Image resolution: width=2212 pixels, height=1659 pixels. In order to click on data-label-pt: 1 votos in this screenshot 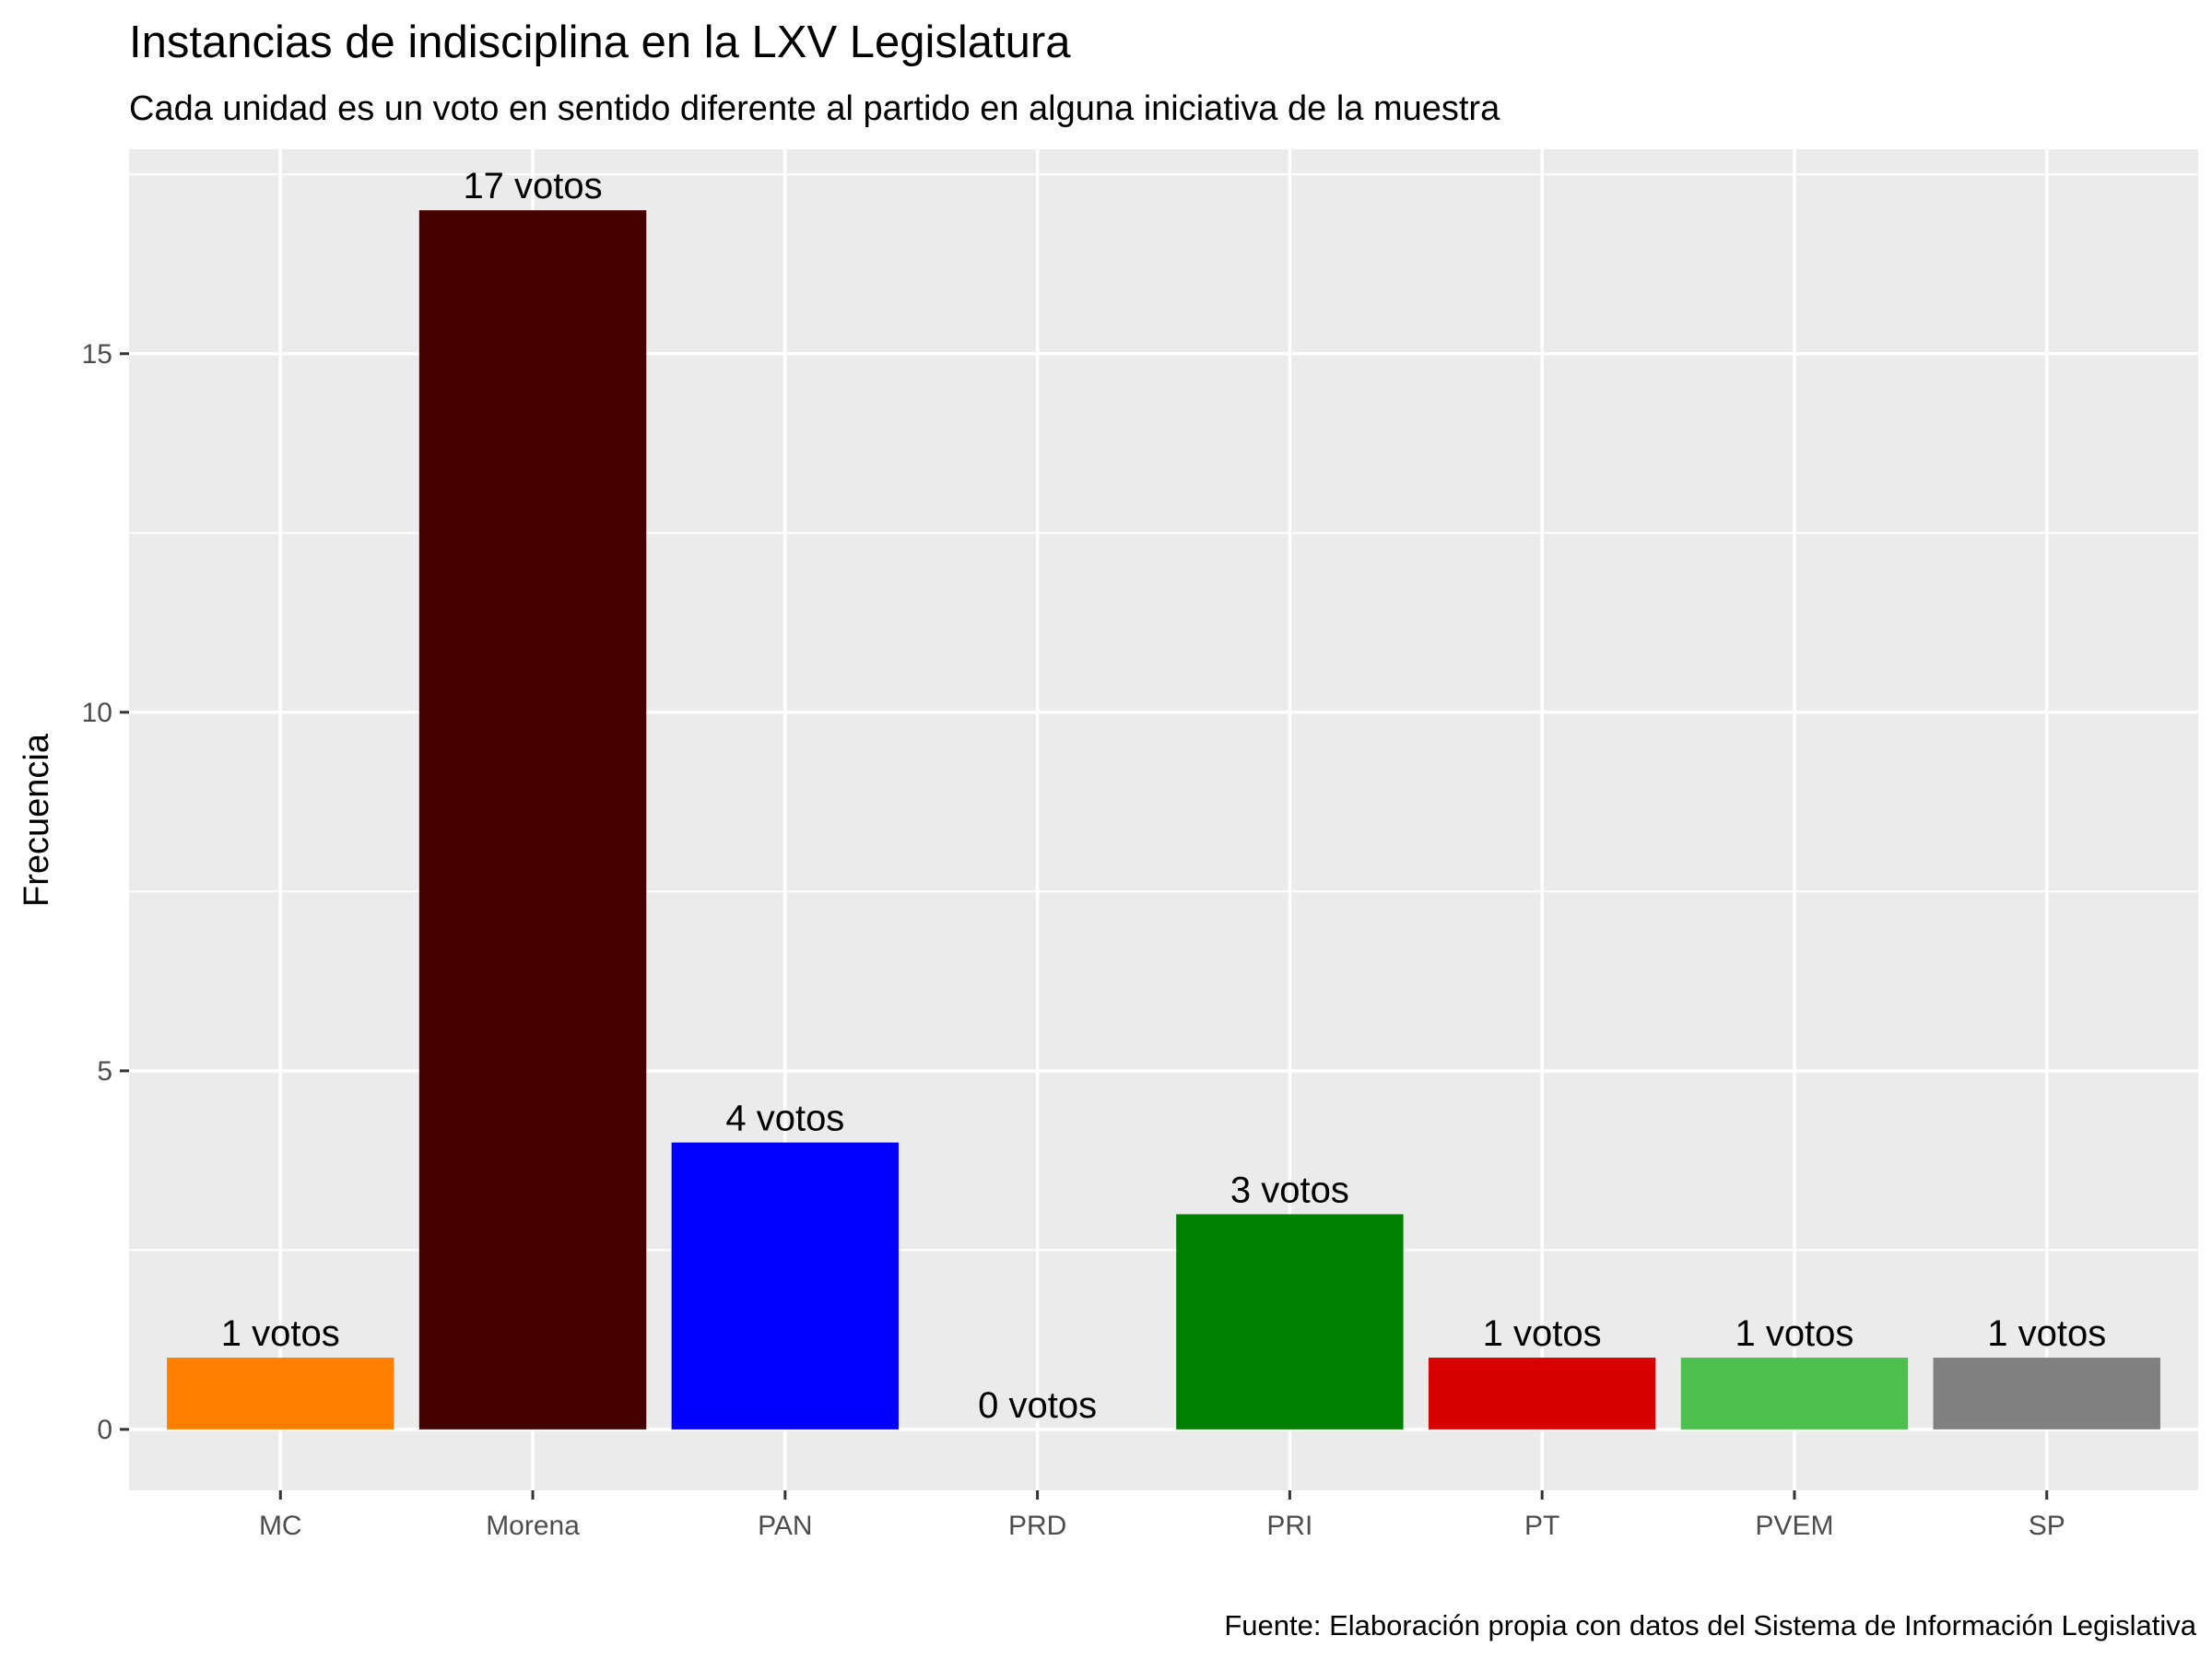, I will do `click(1542, 1333)`.